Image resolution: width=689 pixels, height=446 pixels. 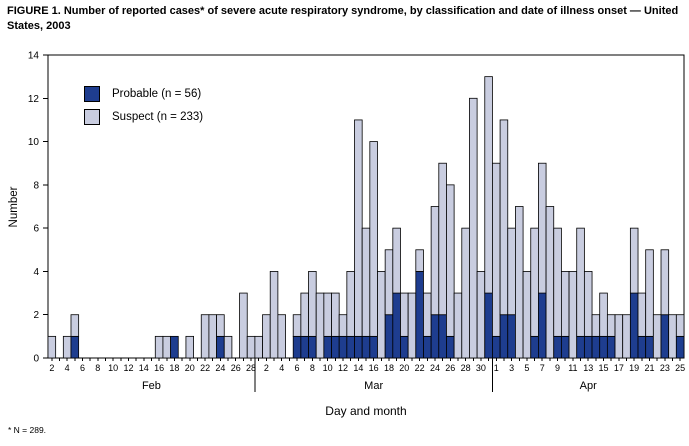 What do you see at coordinates (34, 142) in the screenshot?
I see `y-tick-label: 10` at bounding box center [34, 142].